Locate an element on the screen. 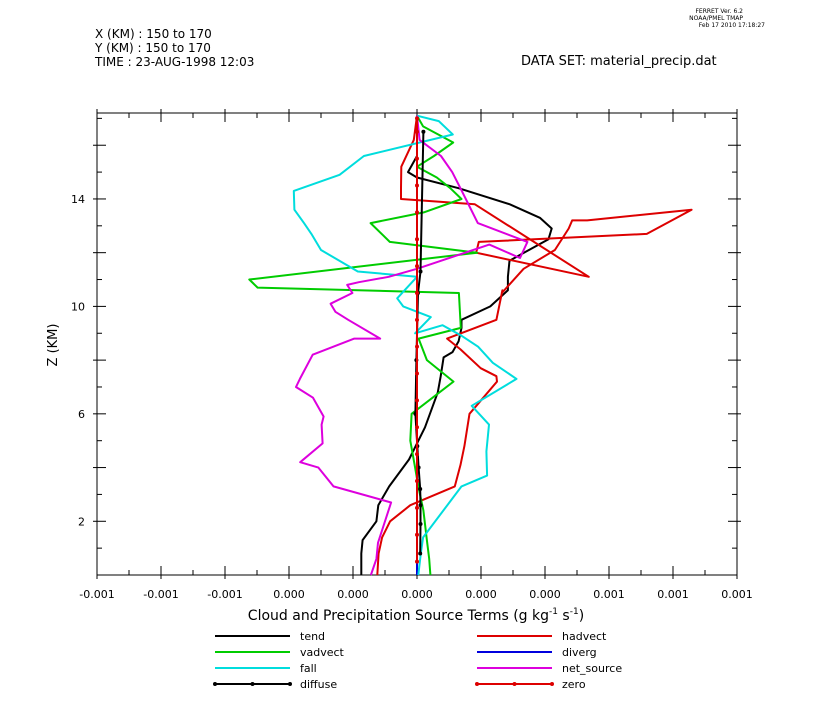 The image size is (819, 706). ferret-org: NOAA/PMEL TMAP is located at coordinates (716, 18).